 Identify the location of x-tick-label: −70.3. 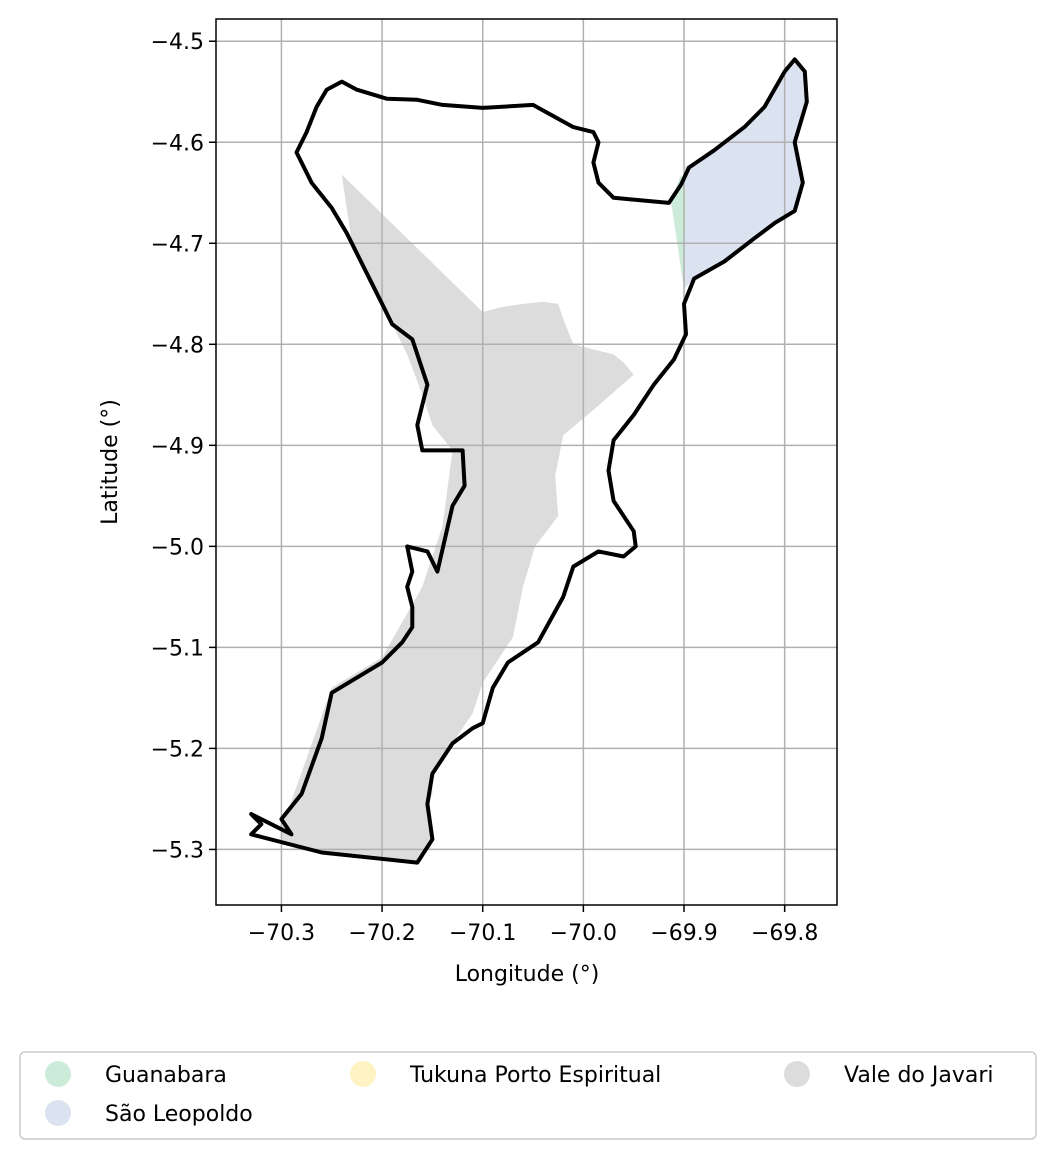
(281, 933).